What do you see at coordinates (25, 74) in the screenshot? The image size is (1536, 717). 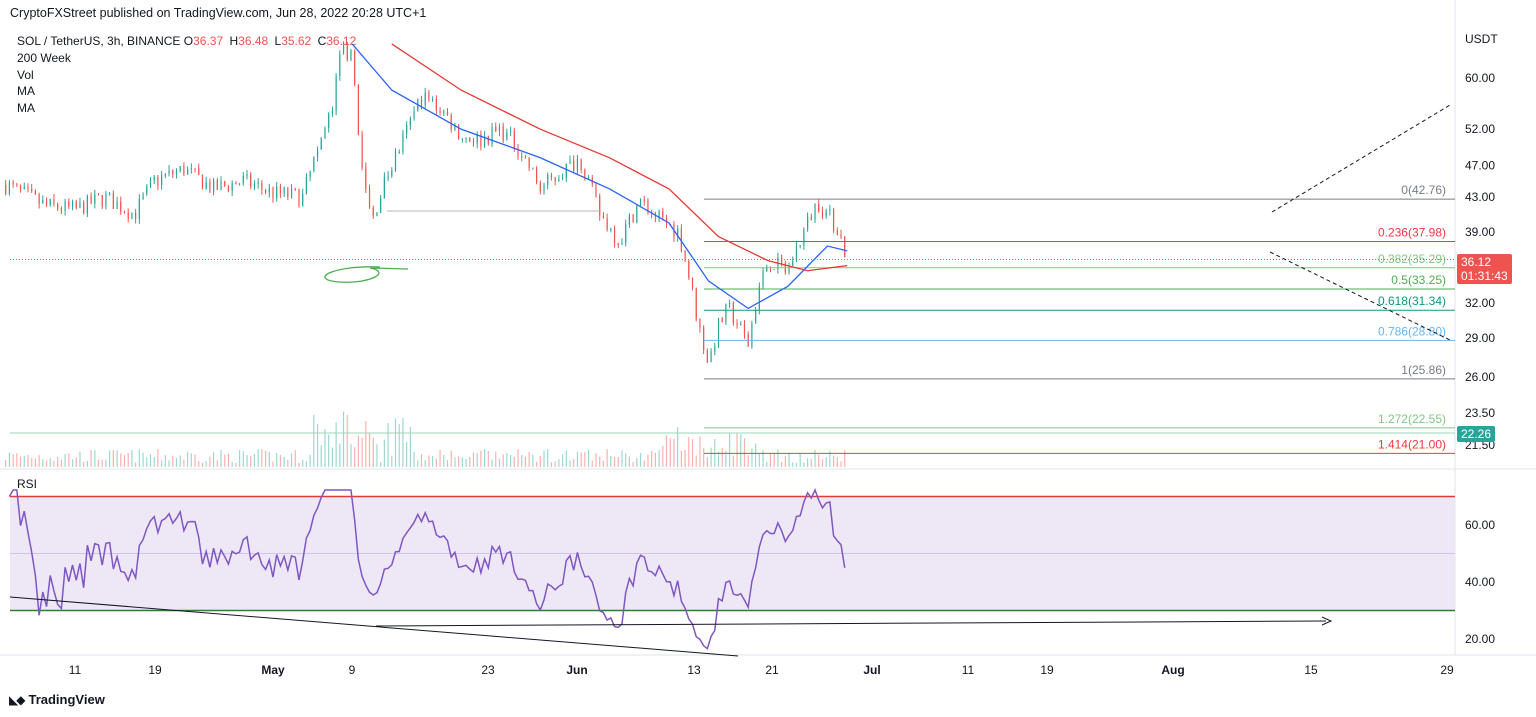 I see `indicator-volume: Vol` at bounding box center [25, 74].